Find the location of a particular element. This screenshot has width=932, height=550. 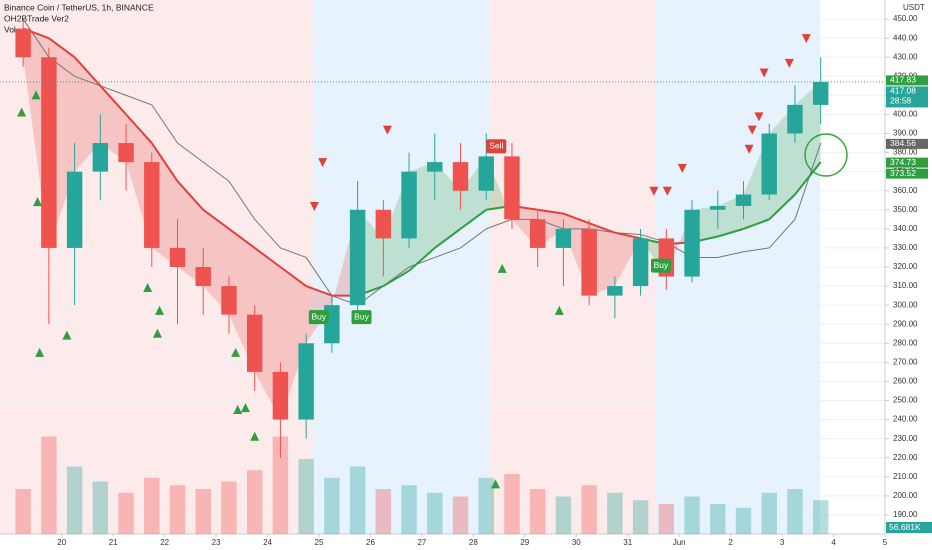

x-tick-label: 23 is located at coordinates (216, 542).